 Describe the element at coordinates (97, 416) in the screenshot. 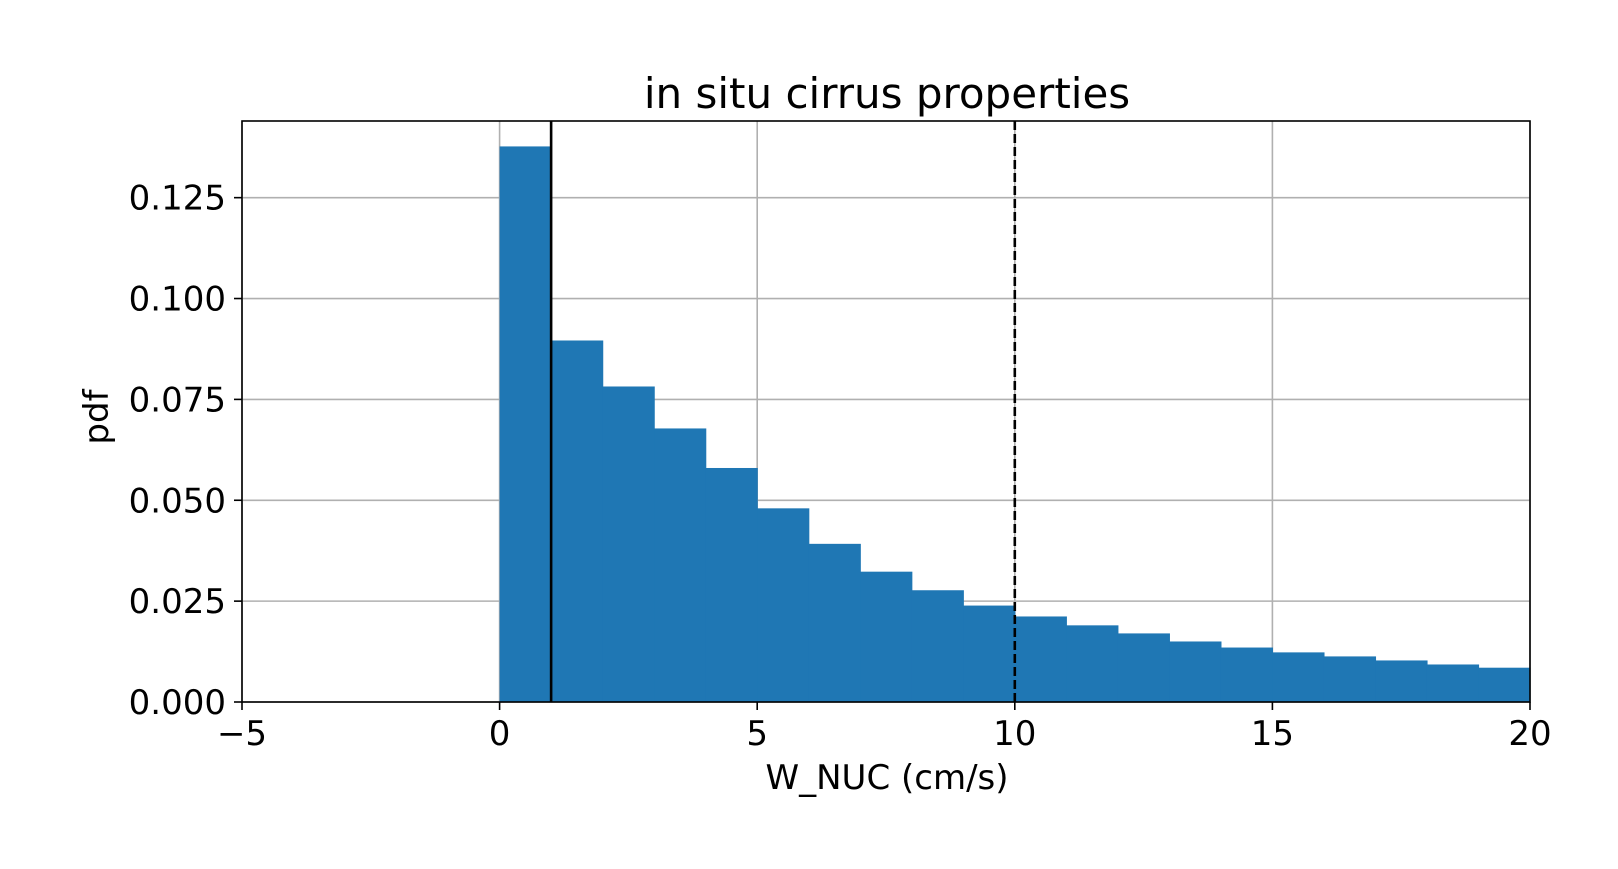

I see `y-axis-label: pdf` at that location.